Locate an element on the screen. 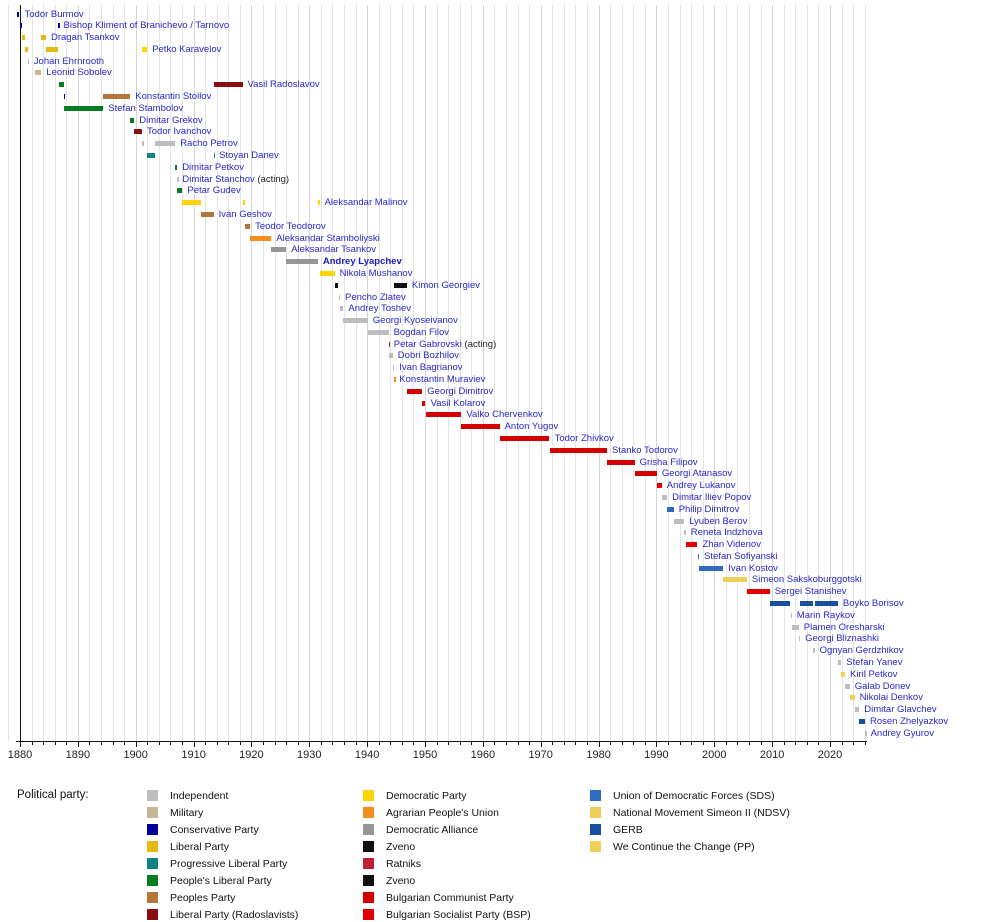  person-label: Valko Chervenkov is located at coordinates (504, 414).